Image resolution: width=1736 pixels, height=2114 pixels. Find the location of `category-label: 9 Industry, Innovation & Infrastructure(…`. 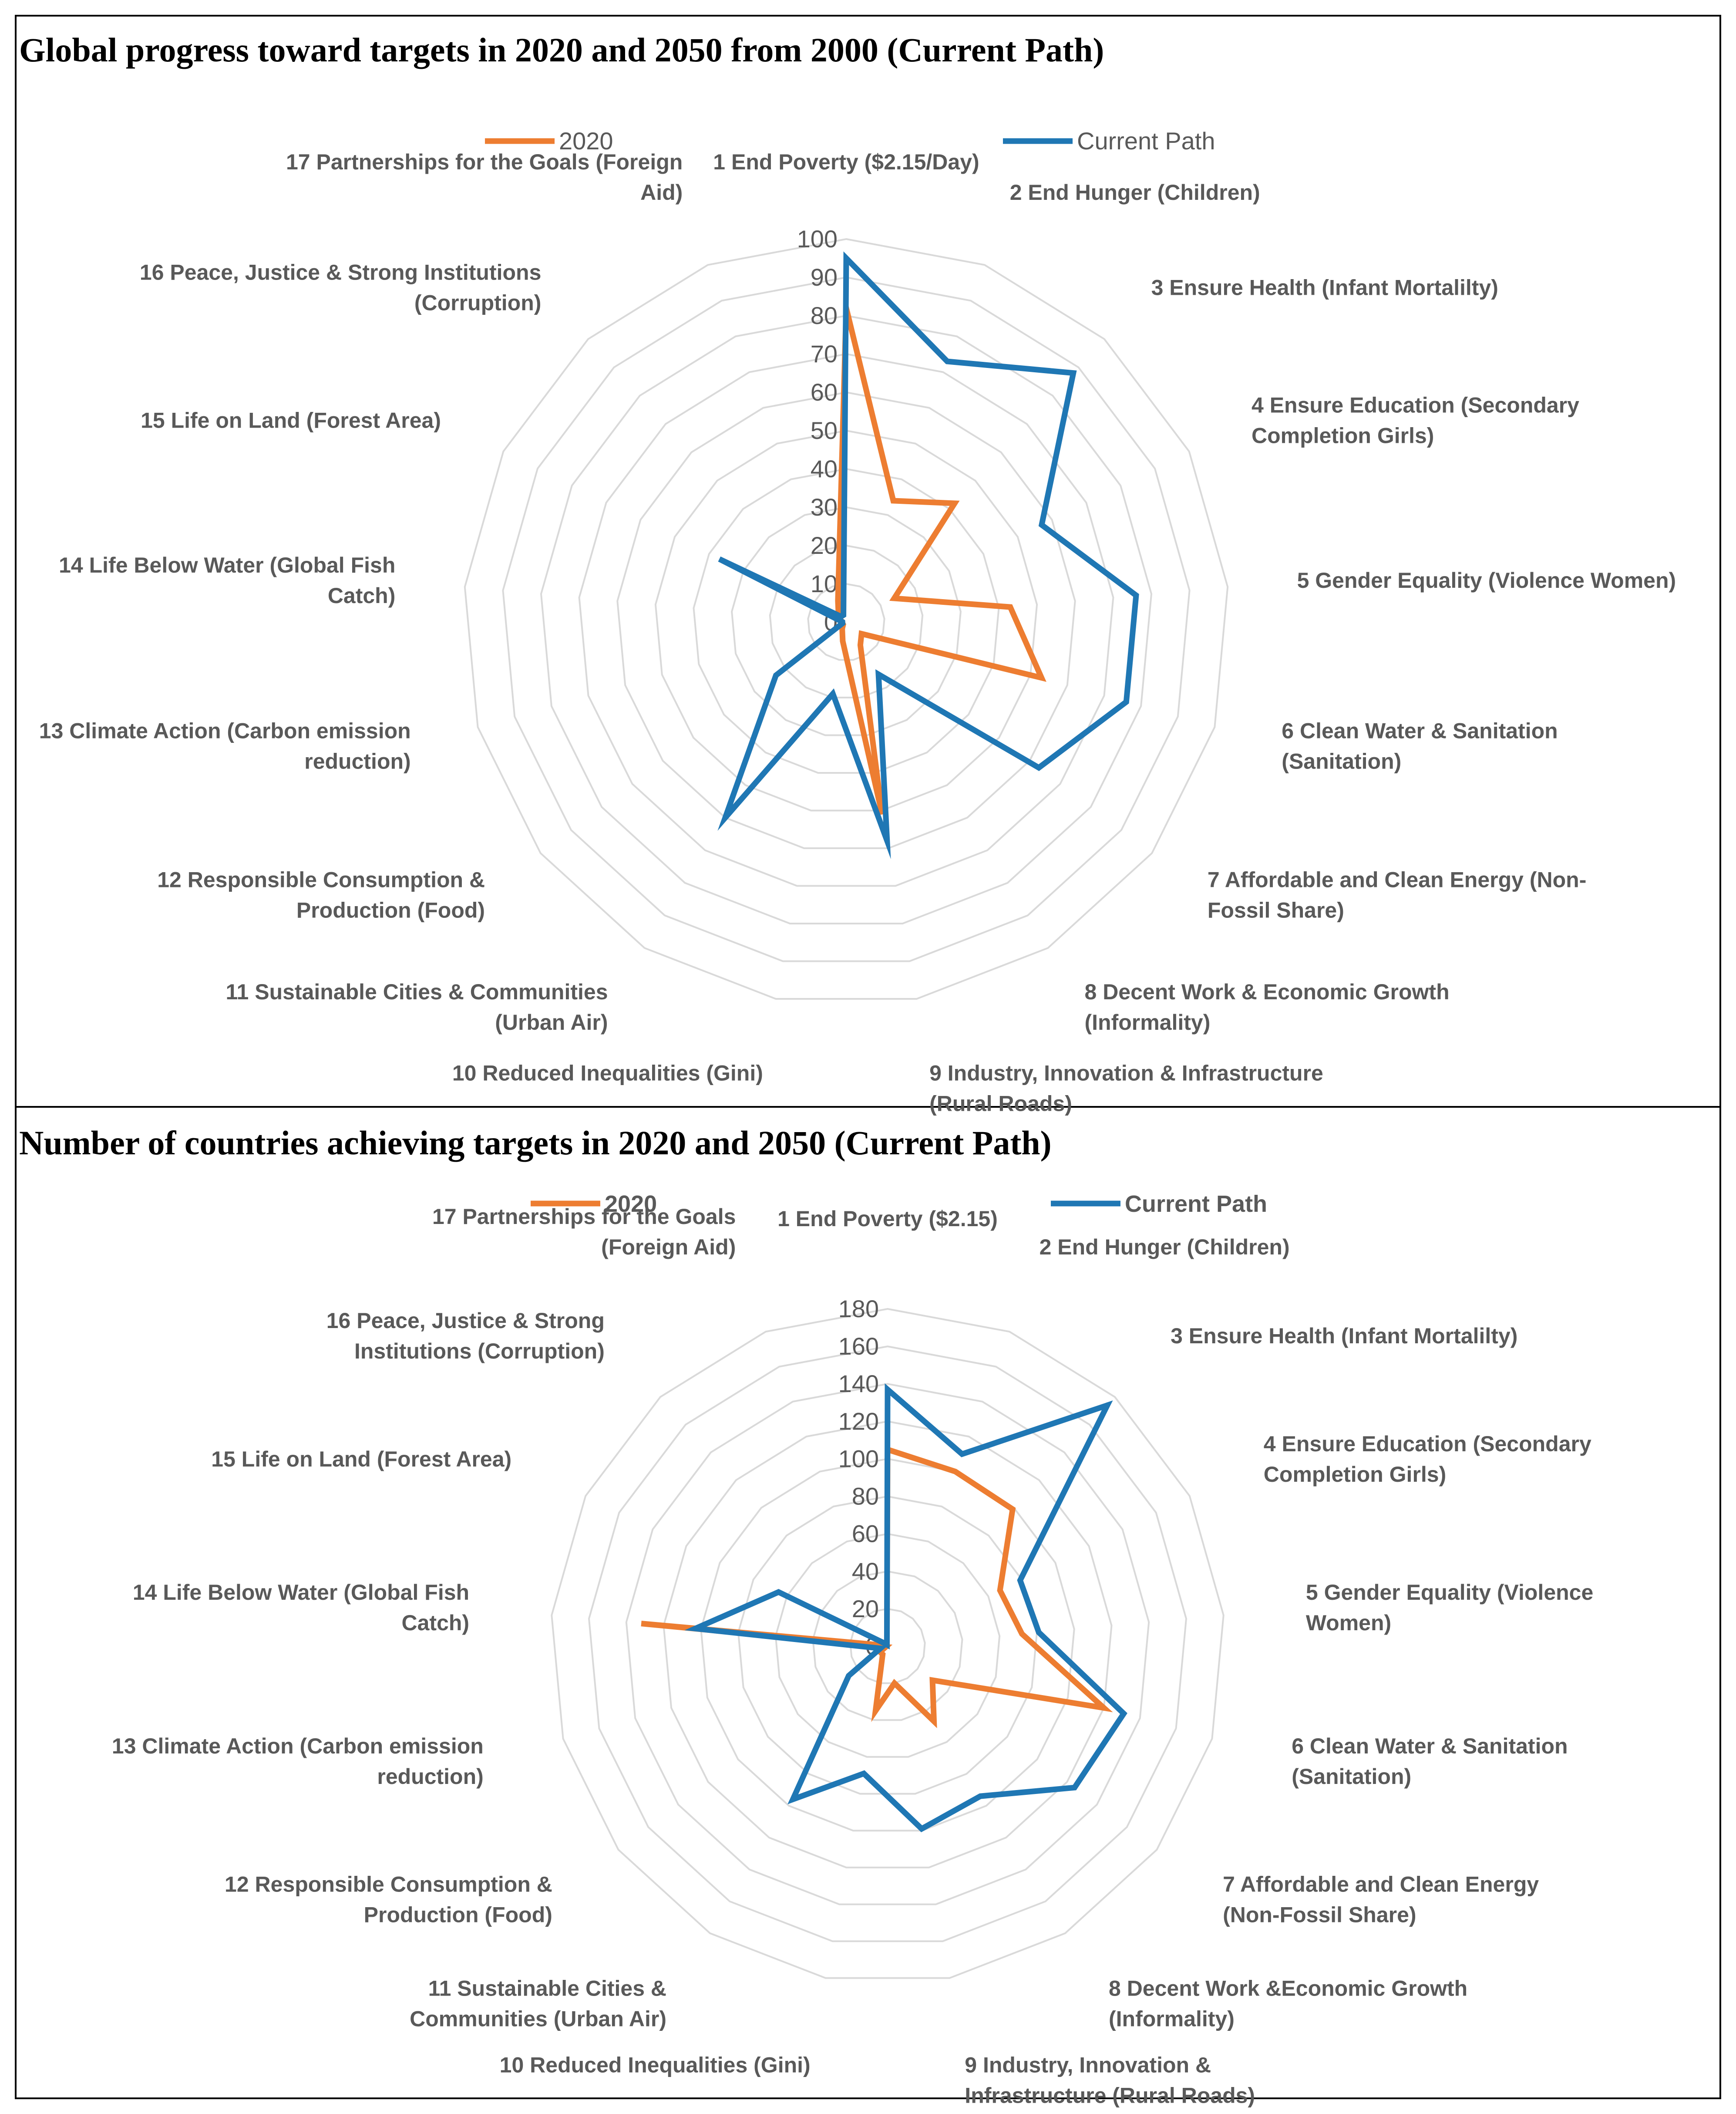

category-label: 9 Industry, Innovation & Infrastructure(… is located at coordinates (1126, 1088).